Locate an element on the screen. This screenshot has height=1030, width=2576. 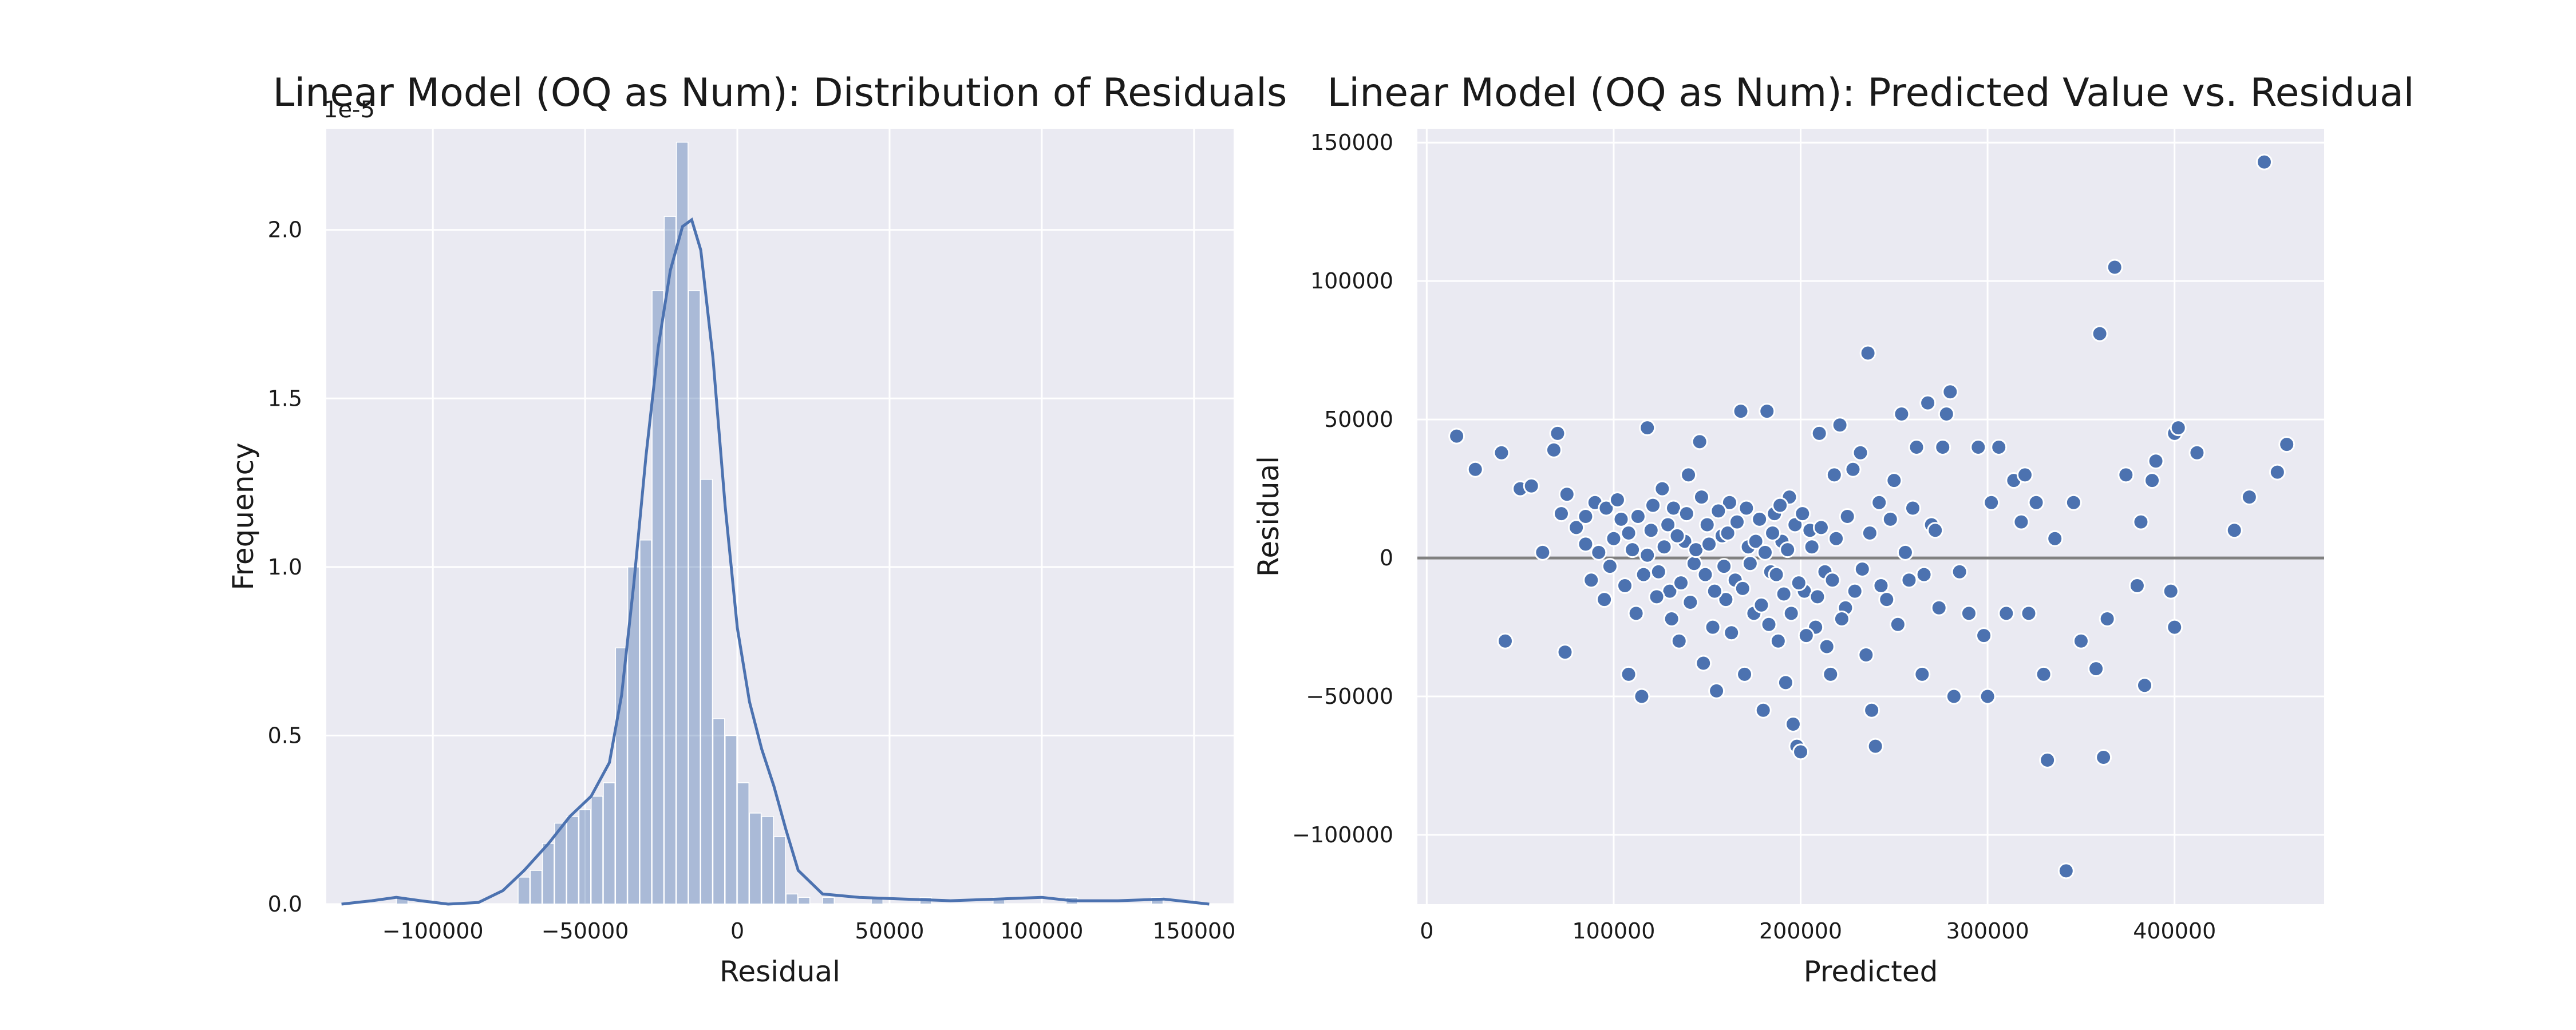
y-tick-label: 1.0 is located at coordinates (285, 567).